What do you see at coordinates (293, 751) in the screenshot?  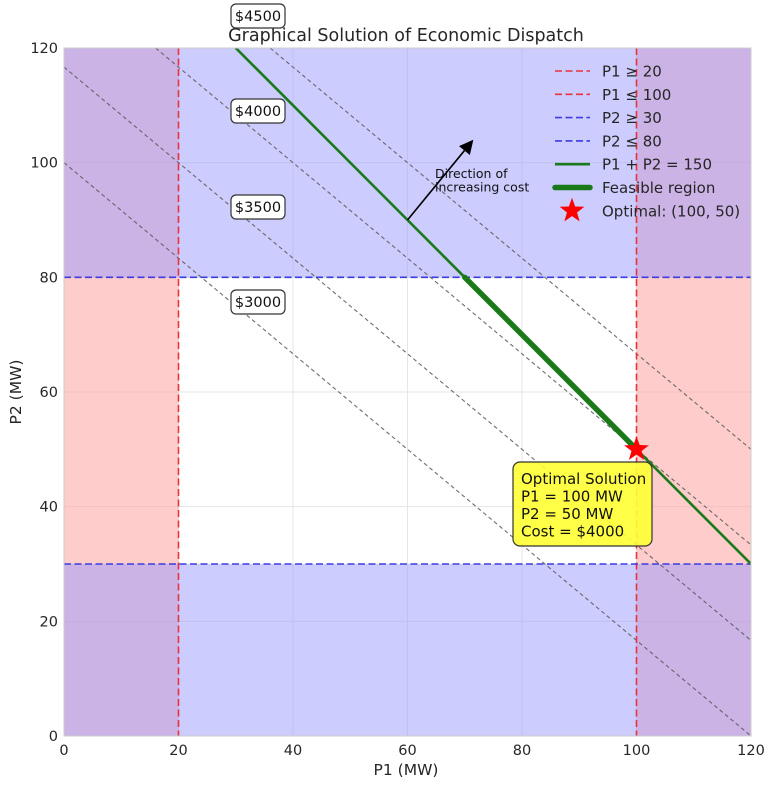 I see `x-tick-label: 40` at bounding box center [293, 751].